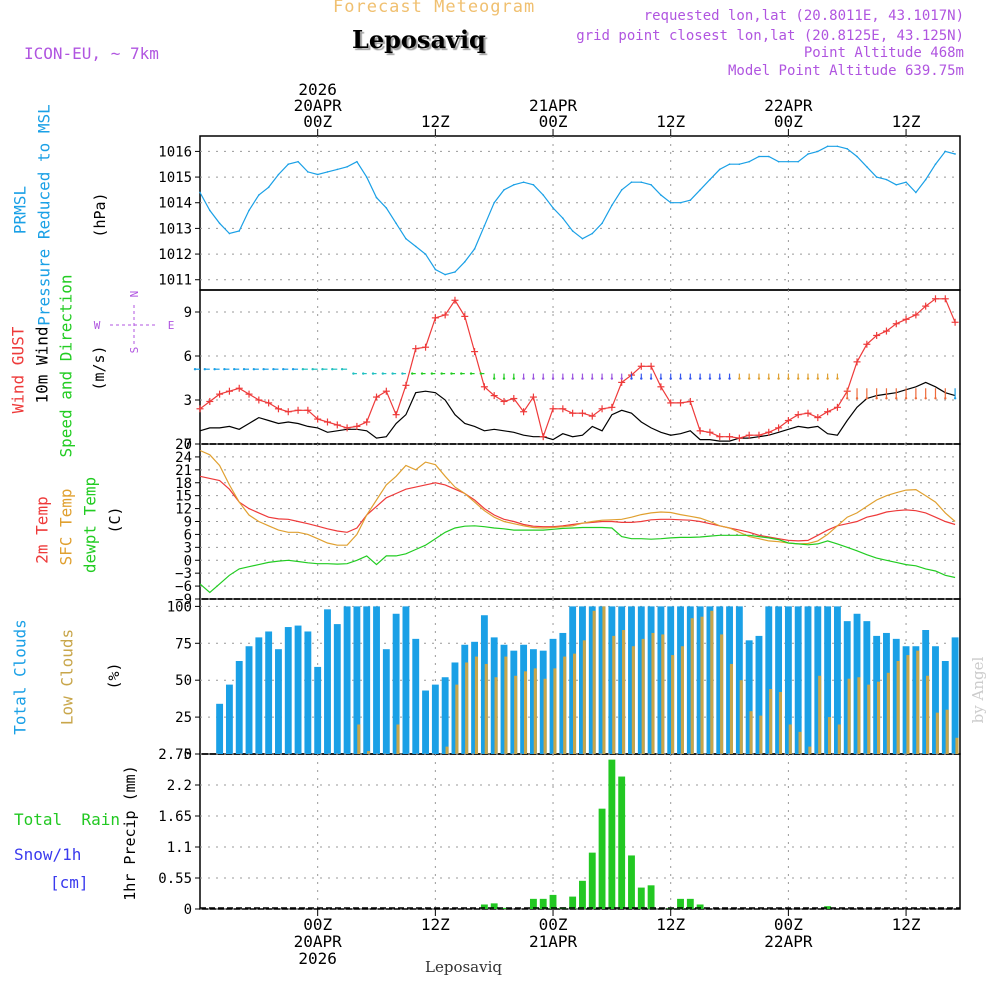 The width and height of the screenshot is (1000, 1000). I want to click on y-tick-label: −9, so click(183, 600).